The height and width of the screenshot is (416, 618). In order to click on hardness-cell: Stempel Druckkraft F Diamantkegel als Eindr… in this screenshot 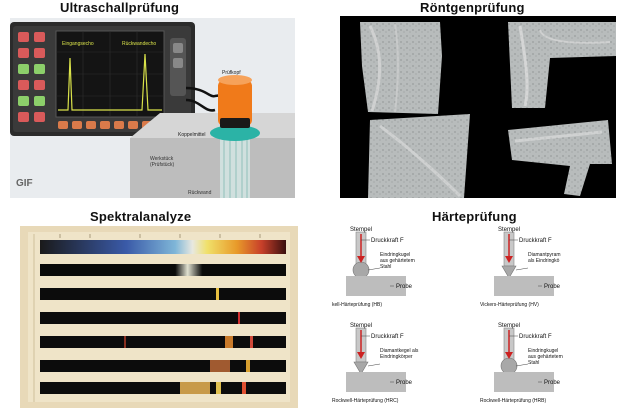, I will do `click(375, 363)`.